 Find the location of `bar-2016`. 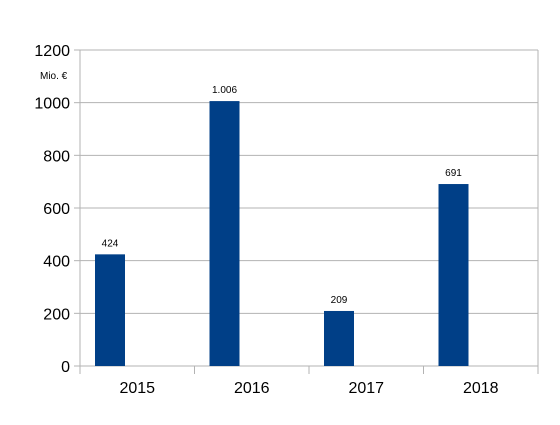

bar-2016 is located at coordinates (224, 233).